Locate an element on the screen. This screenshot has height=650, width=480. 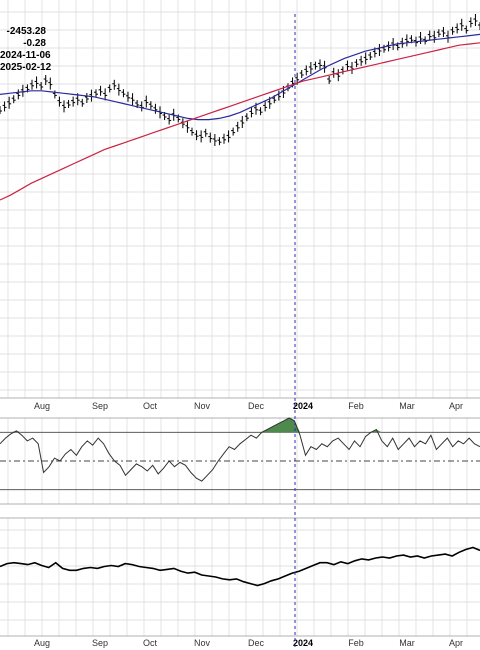
oscillator-line is located at coordinates (240, 449).